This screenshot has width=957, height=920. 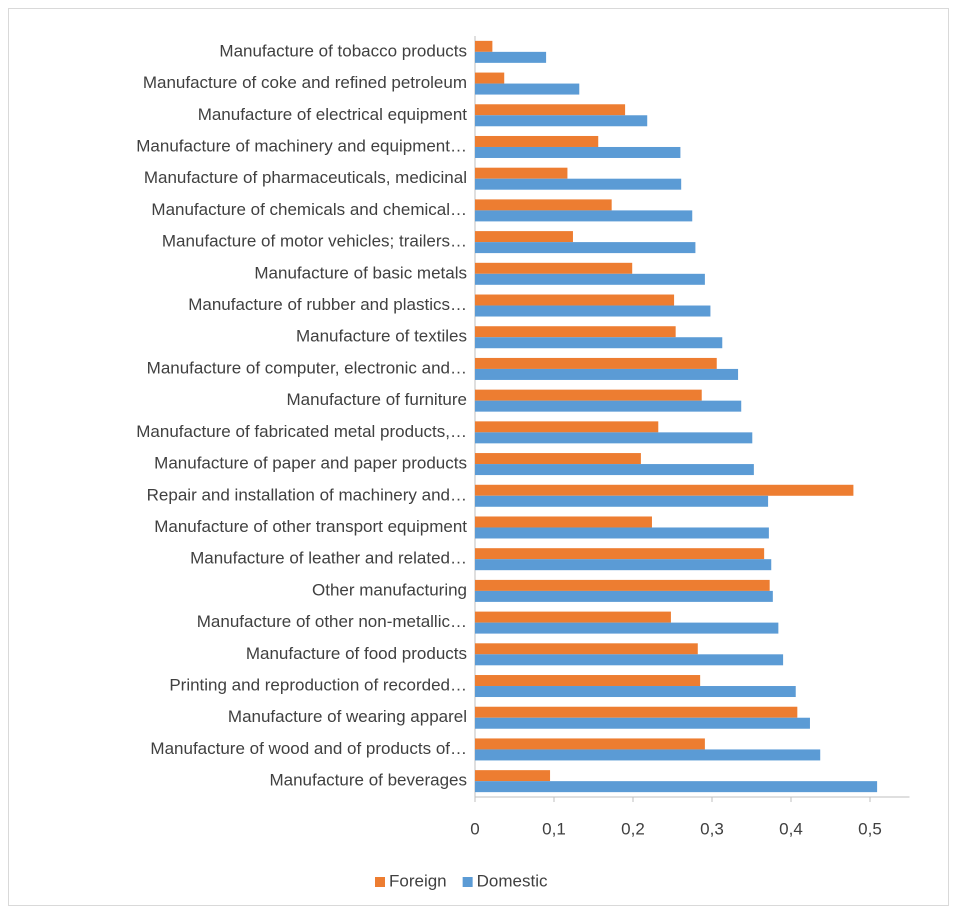 What do you see at coordinates (791, 828) in the screenshot?
I see `x-tick-label: 0,4` at bounding box center [791, 828].